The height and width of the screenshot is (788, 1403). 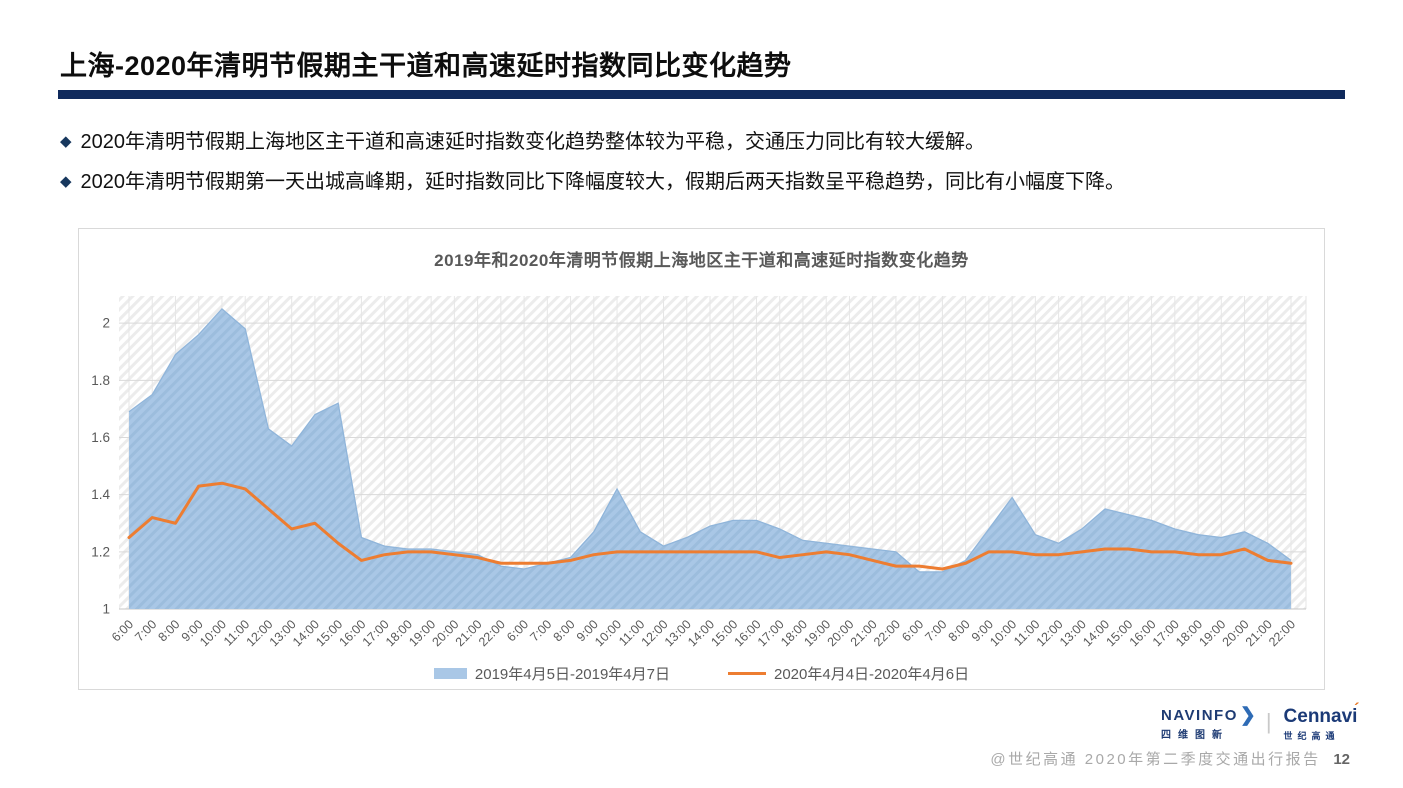 I want to click on chart-legend: 2019年4月5日-2019年4月7日 2020年4月4日-2020年4月6日, so click(x=701, y=673).